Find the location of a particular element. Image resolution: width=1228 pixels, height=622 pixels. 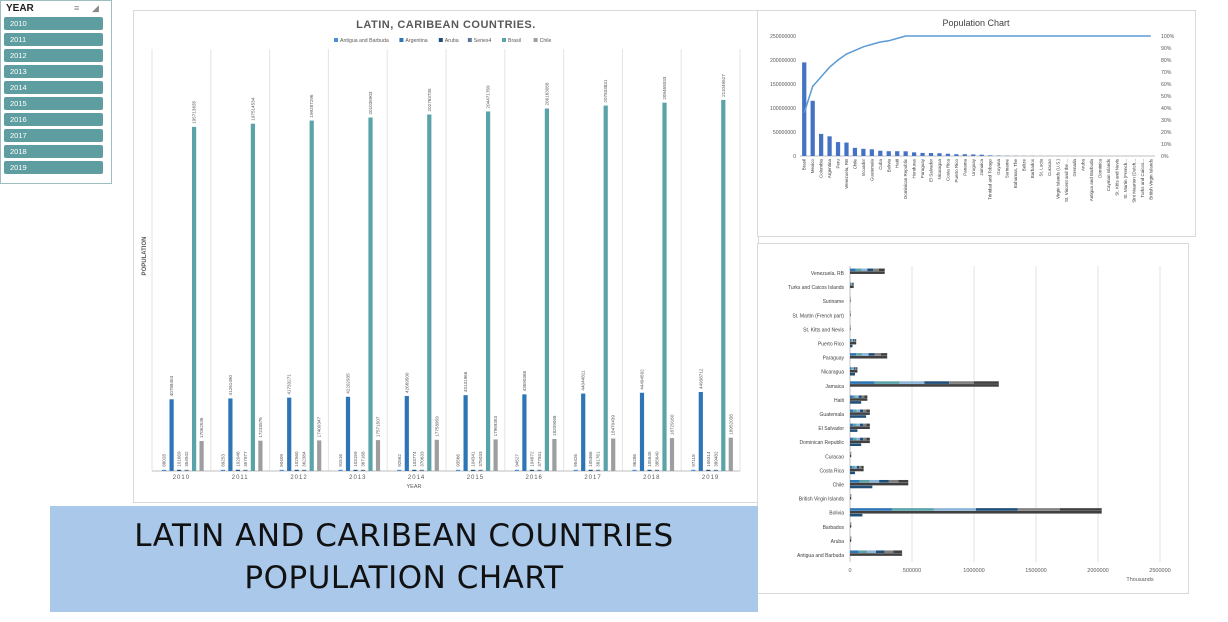

y-tick-label: St. Martin (French part) is located at coordinates (818, 316).